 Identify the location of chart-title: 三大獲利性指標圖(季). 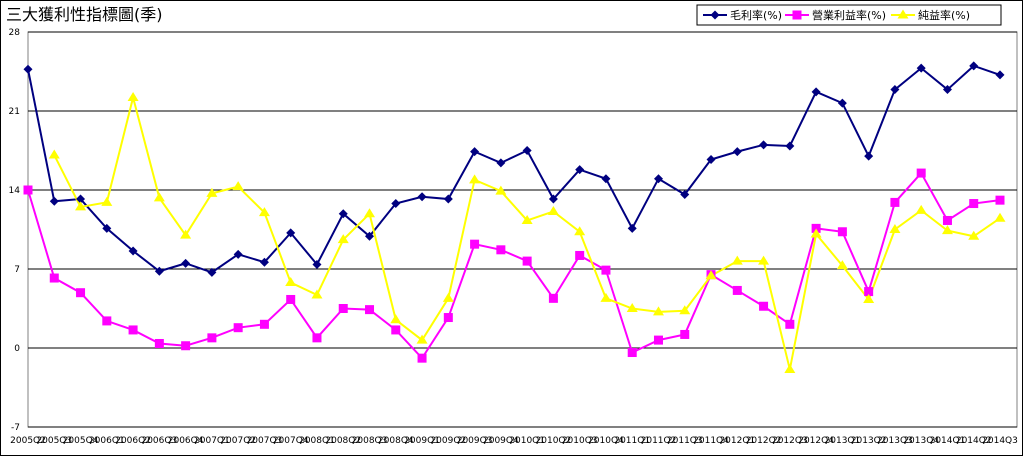
(84, 14).